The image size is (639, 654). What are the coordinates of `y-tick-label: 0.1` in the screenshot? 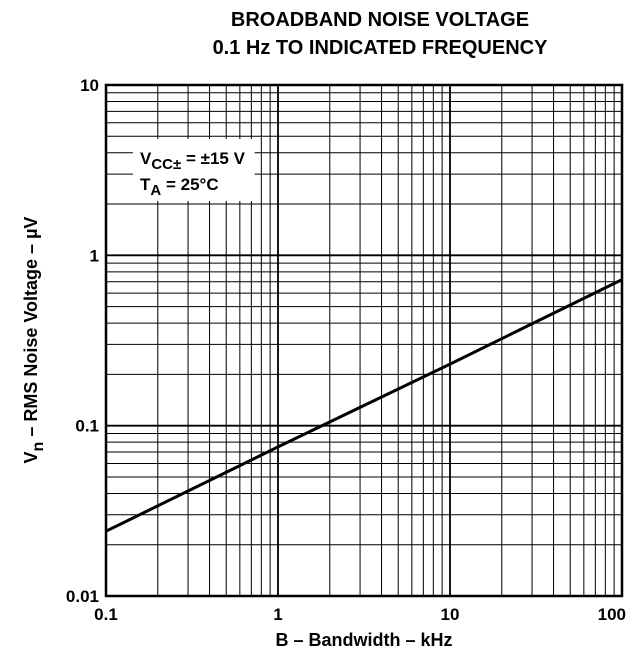 It's located at (87, 426).